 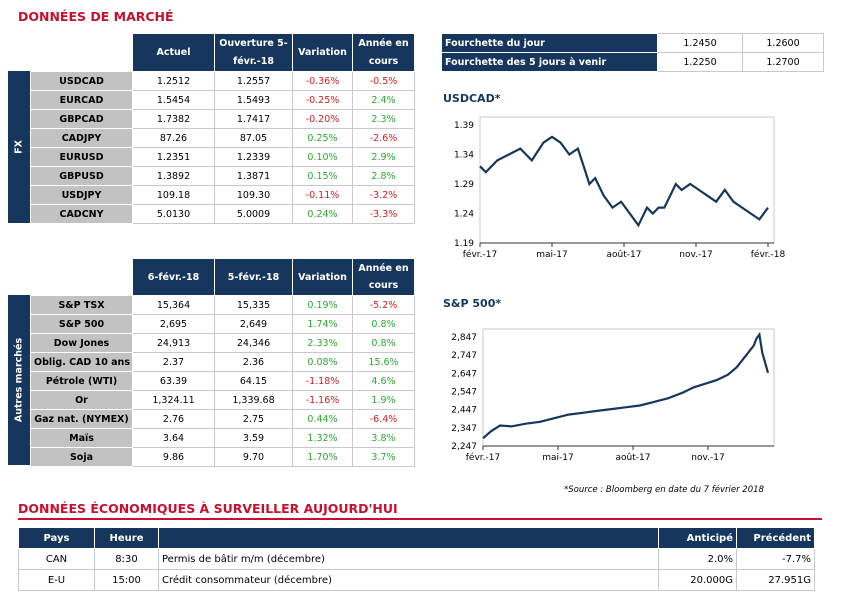 What do you see at coordinates (253, 343) in the screenshot?
I see `cell-open: 24,346` at bounding box center [253, 343].